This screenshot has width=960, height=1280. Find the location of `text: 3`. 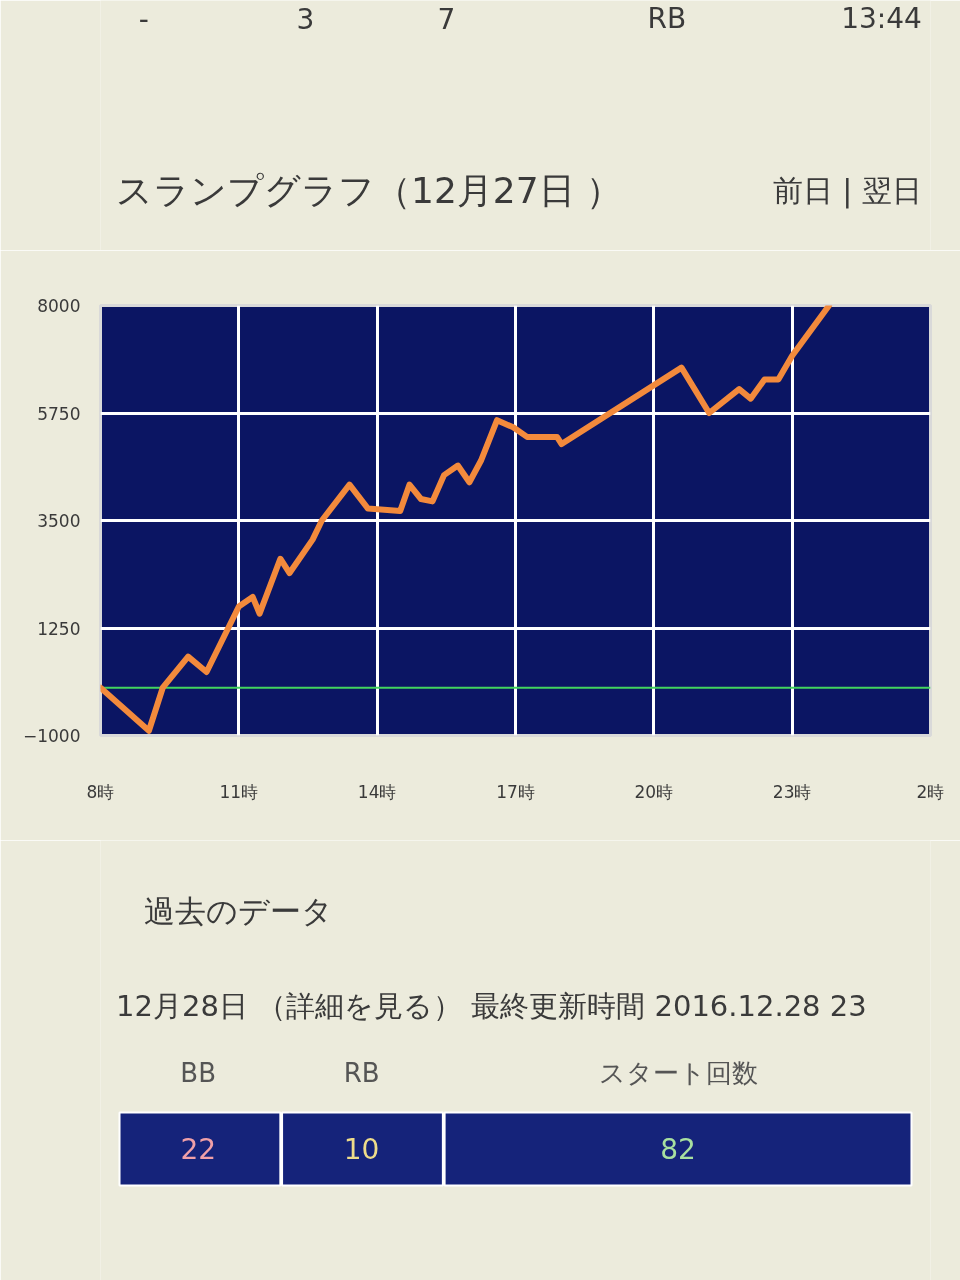

text: 3 is located at coordinates (305, 19).